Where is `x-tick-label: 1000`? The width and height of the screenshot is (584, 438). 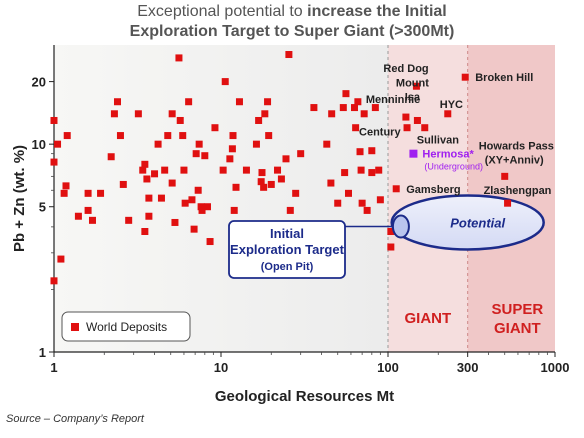 x-tick-label: 1000 is located at coordinates (555, 367).